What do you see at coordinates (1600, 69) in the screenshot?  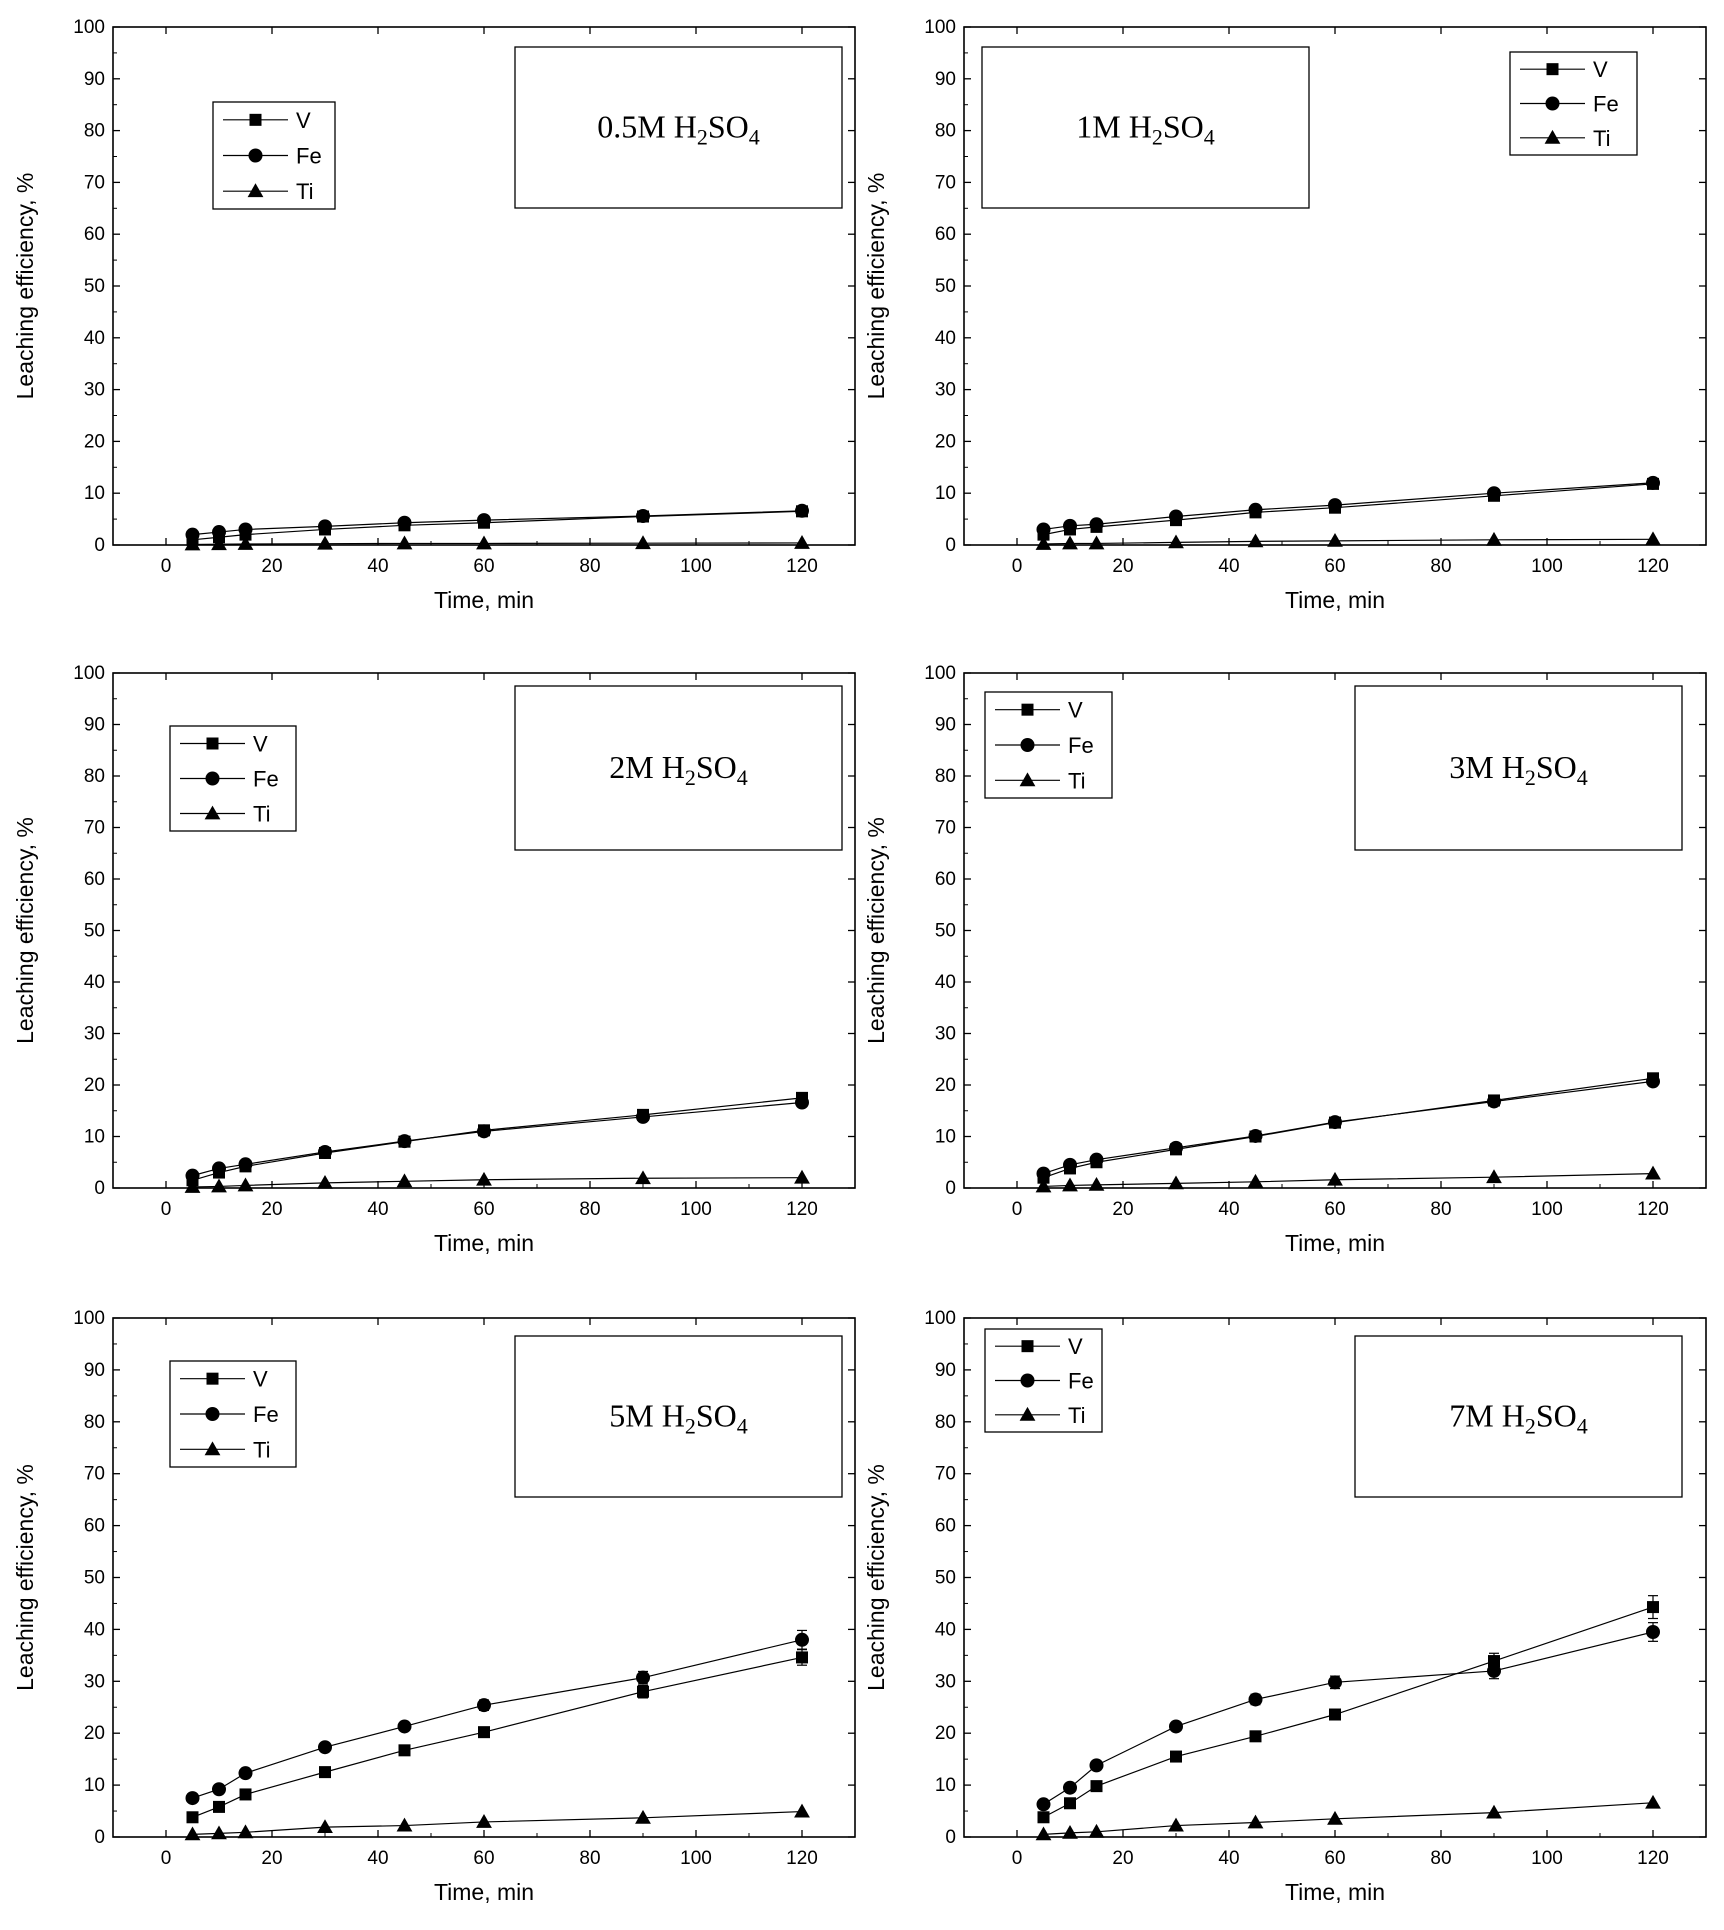 I see `legend-label-V: V` at bounding box center [1600, 69].